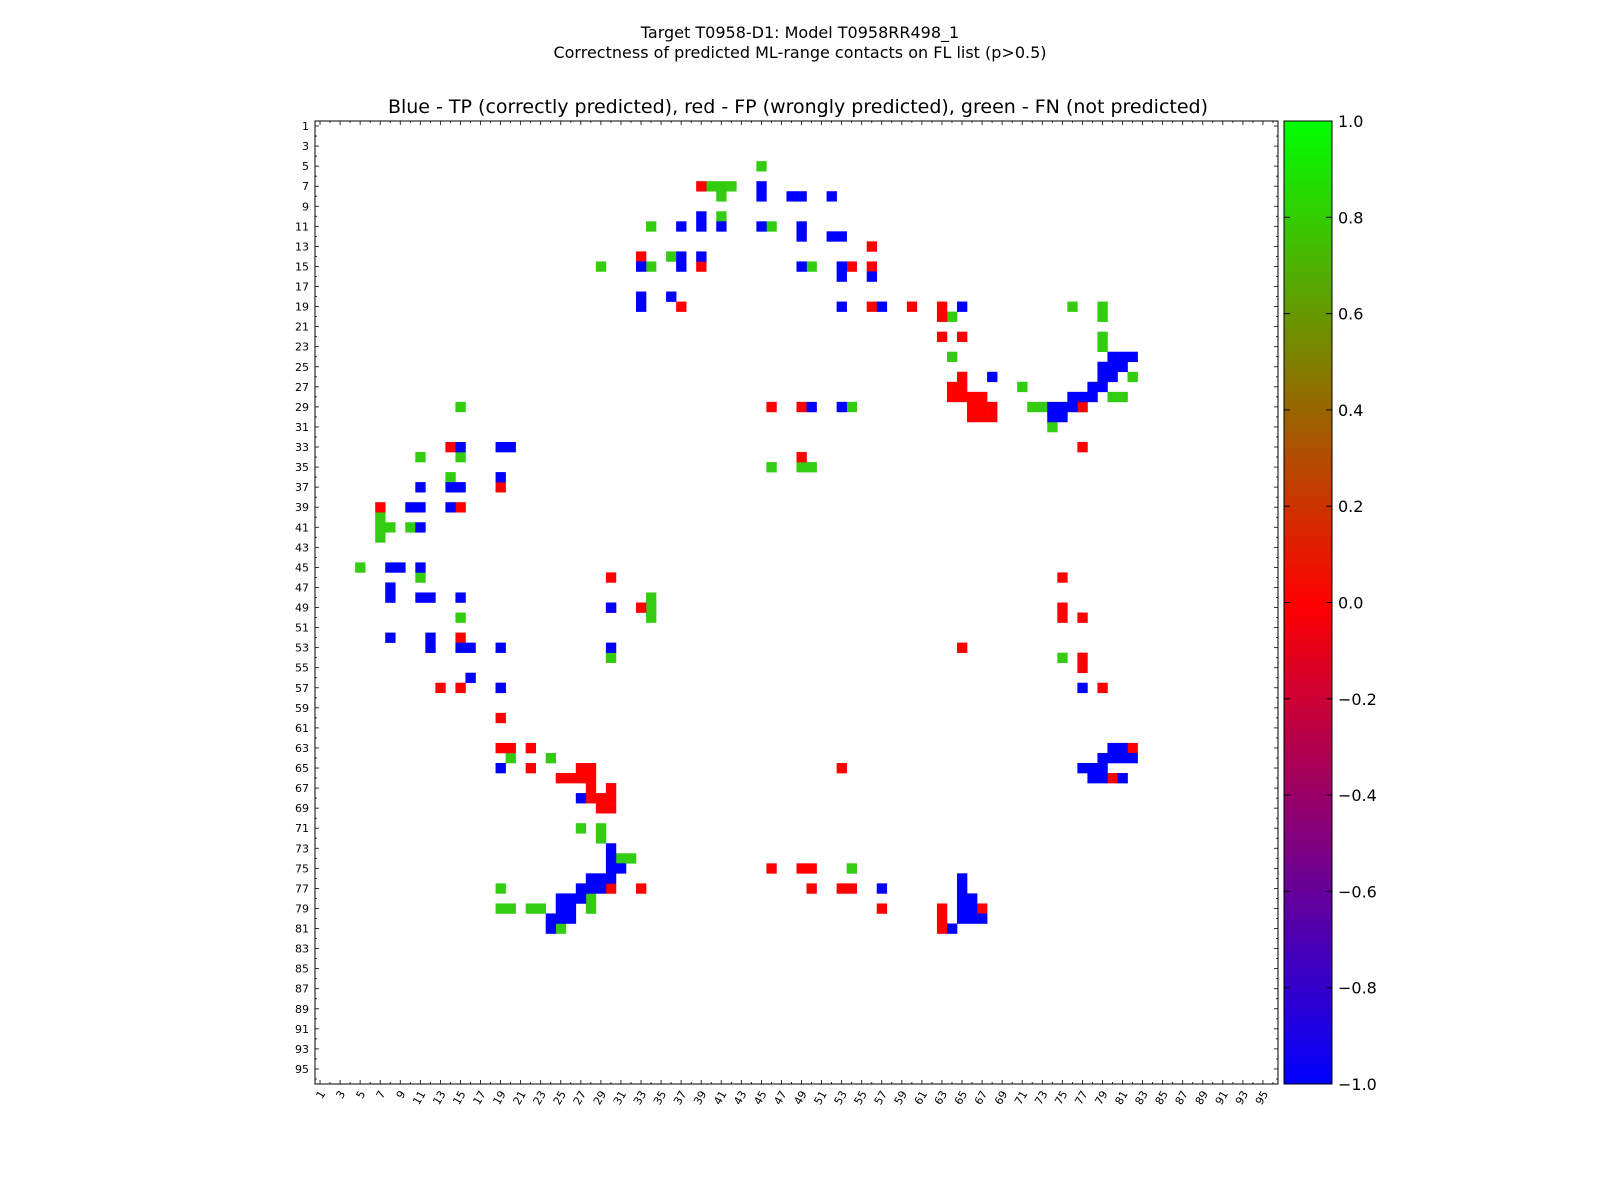 The width and height of the screenshot is (1600, 1200). What do you see at coordinates (302, 527) in the screenshot?
I see `y-tick-label: 41` at bounding box center [302, 527].